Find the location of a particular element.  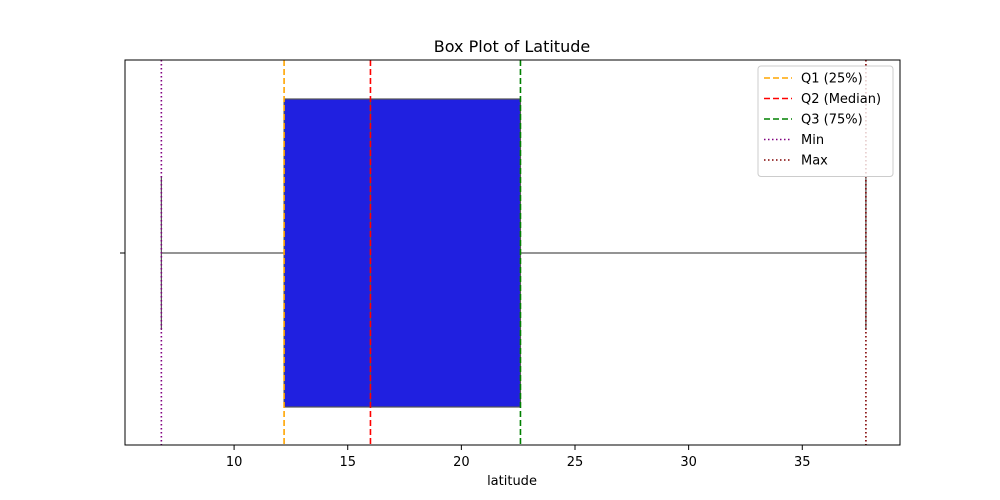

legend: Q1 (25%) Q2 (Median) Q3 (75%) Min Max is located at coordinates (825, 121).